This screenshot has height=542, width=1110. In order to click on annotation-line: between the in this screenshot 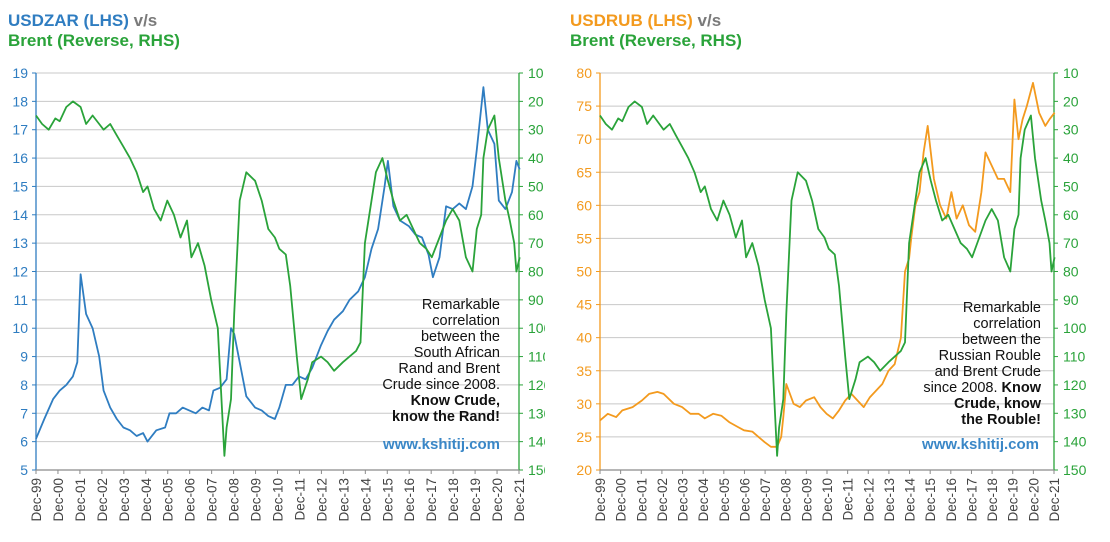, I will do `click(1001, 340)`.